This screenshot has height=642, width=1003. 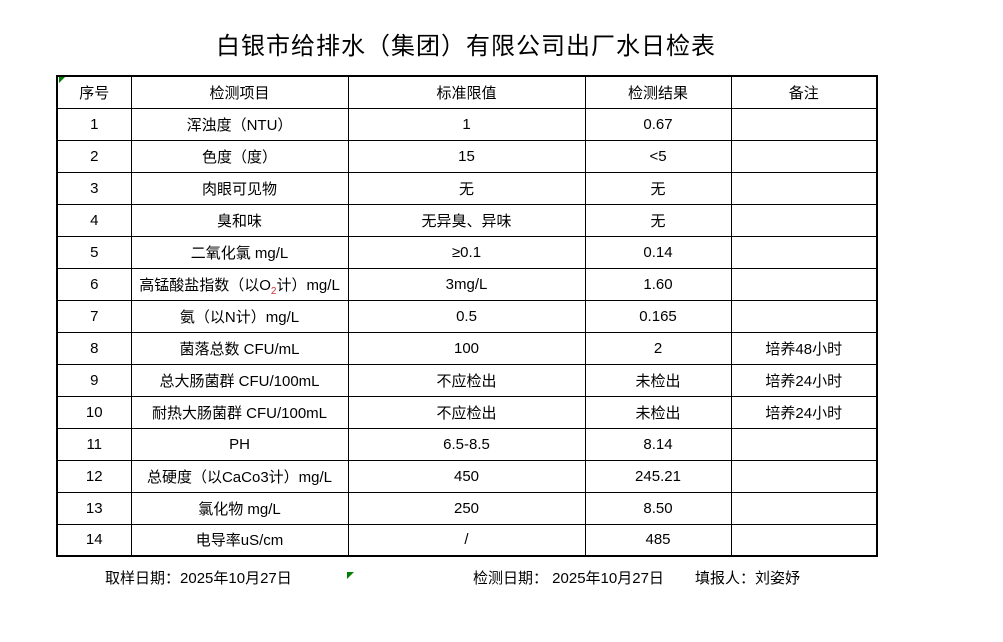 What do you see at coordinates (239, 348) in the screenshot?
I see `cell-item: 菌落总数 CFU/mL` at bounding box center [239, 348].